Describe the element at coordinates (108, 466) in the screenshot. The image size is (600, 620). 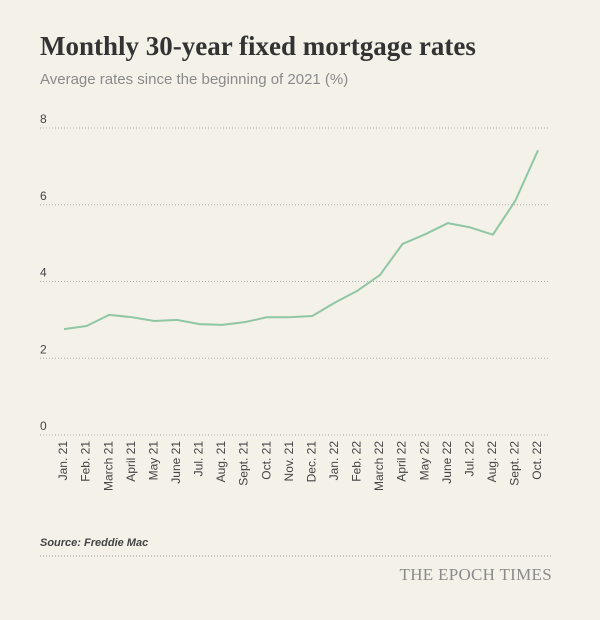
I see `x-tick-label: March 21` at that location.